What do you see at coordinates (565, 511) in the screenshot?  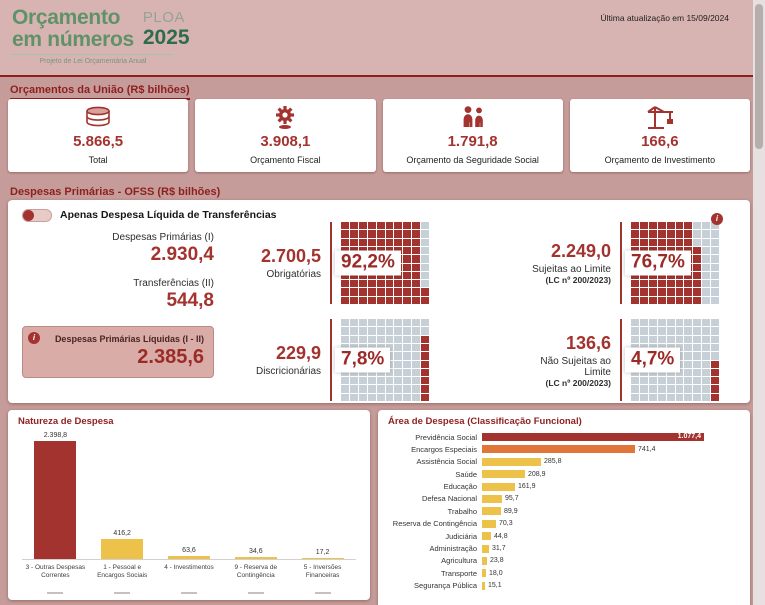 I see `bar-row: Trabalho 89,9` at bounding box center [565, 511].